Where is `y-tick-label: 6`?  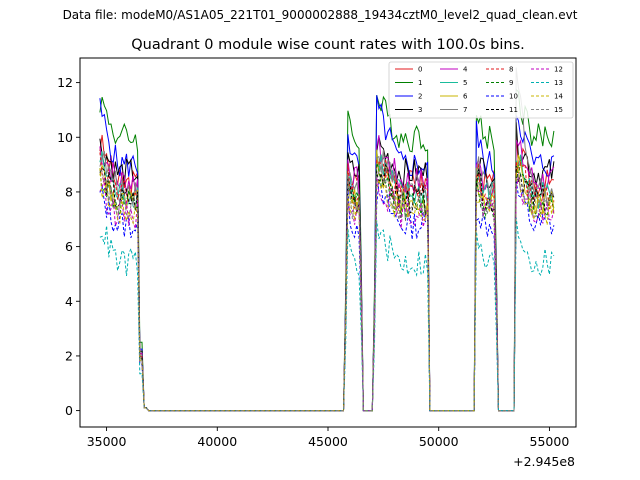 y-tick-label: 6 is located at coordinates (69, 246).